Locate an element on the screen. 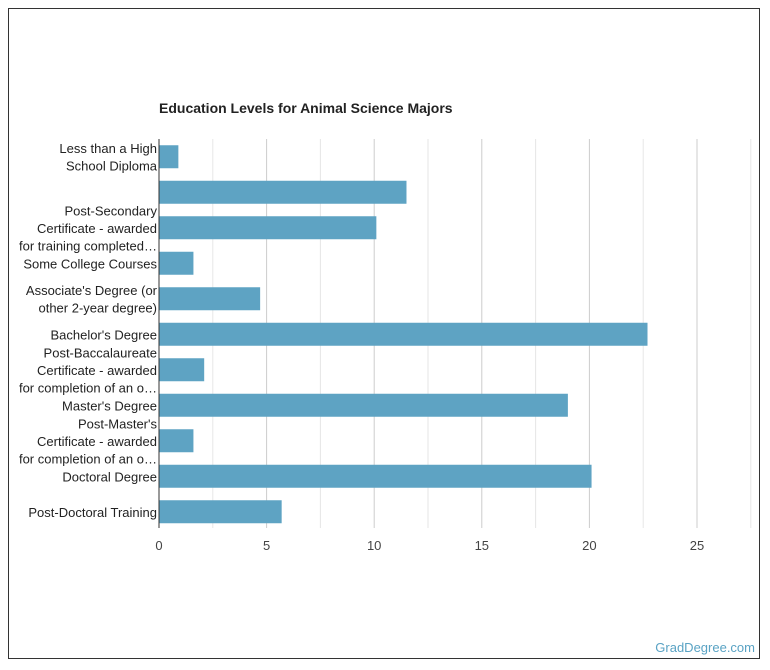 This screenshot has height=670, width=770. category-label: Post-Baccalaureate is located at coordinates (100, 352).